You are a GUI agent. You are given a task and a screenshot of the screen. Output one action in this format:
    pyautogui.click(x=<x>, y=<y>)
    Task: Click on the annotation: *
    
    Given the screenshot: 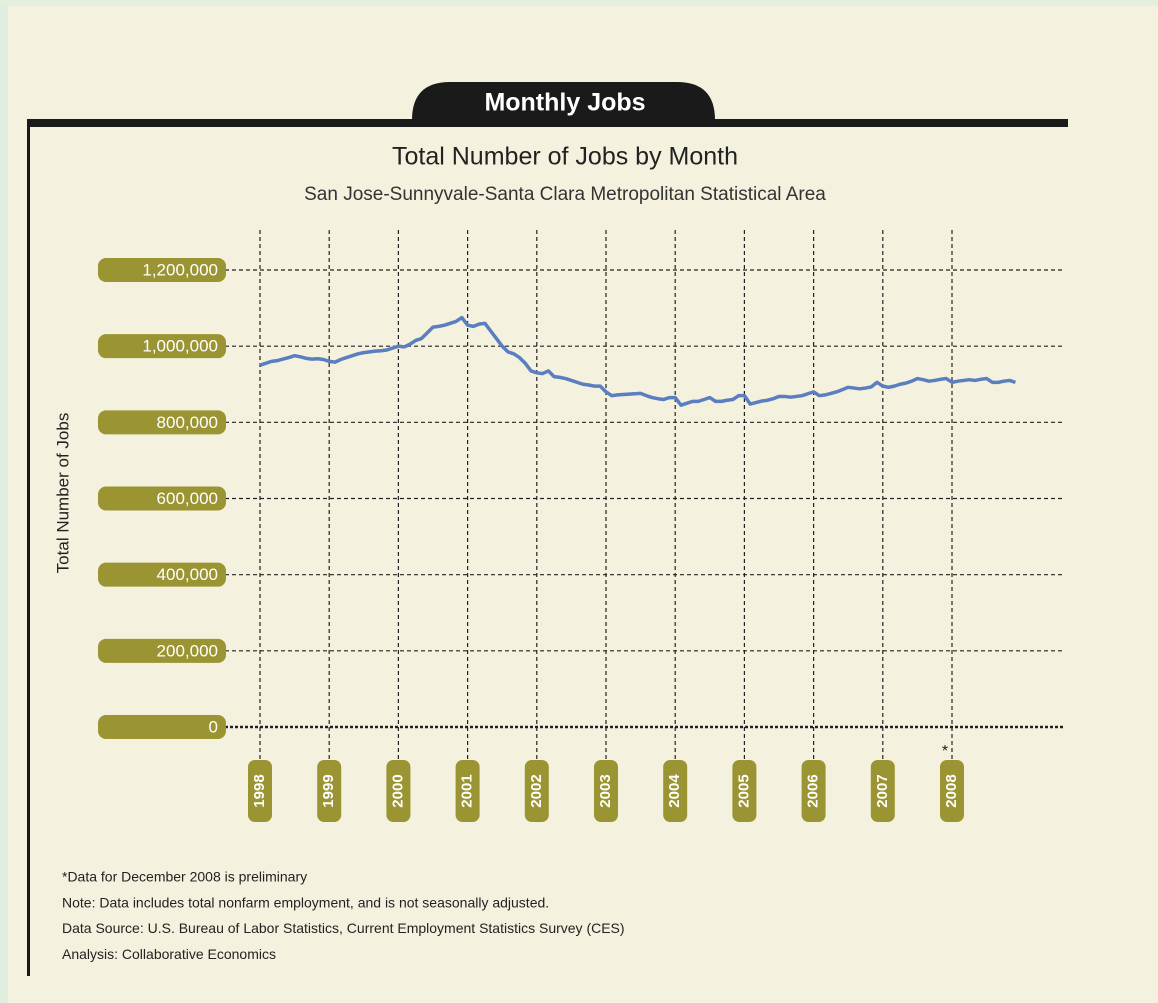 What is the action you would take?
    pyautogui.click(x=945, y=751)
    